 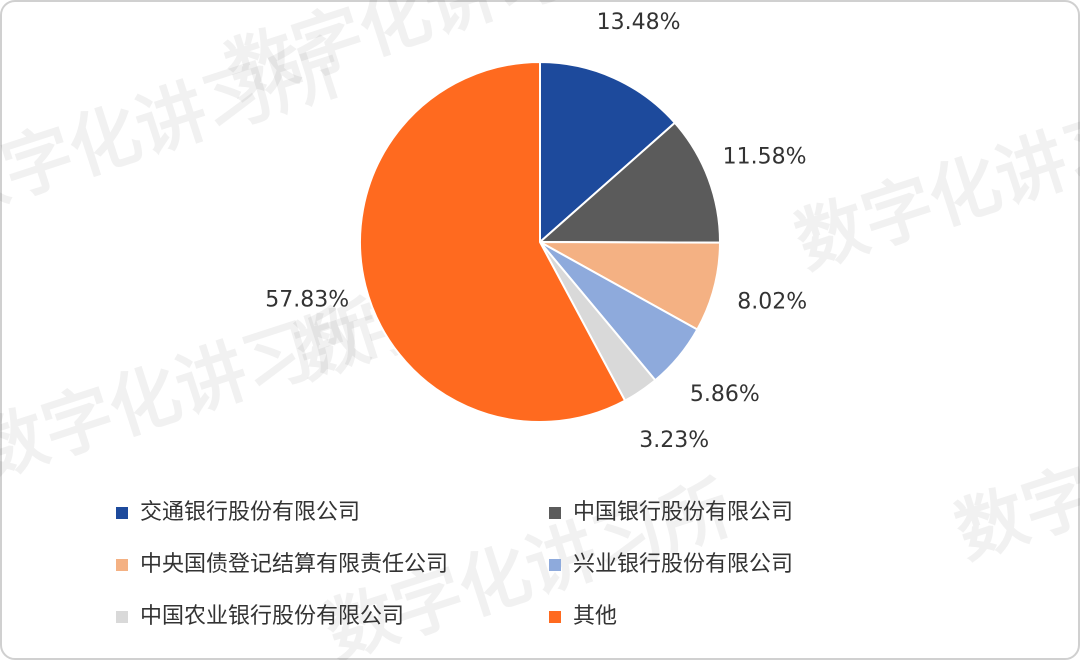 I want to click on legend-label: 其他, so click(x=595, y=616).